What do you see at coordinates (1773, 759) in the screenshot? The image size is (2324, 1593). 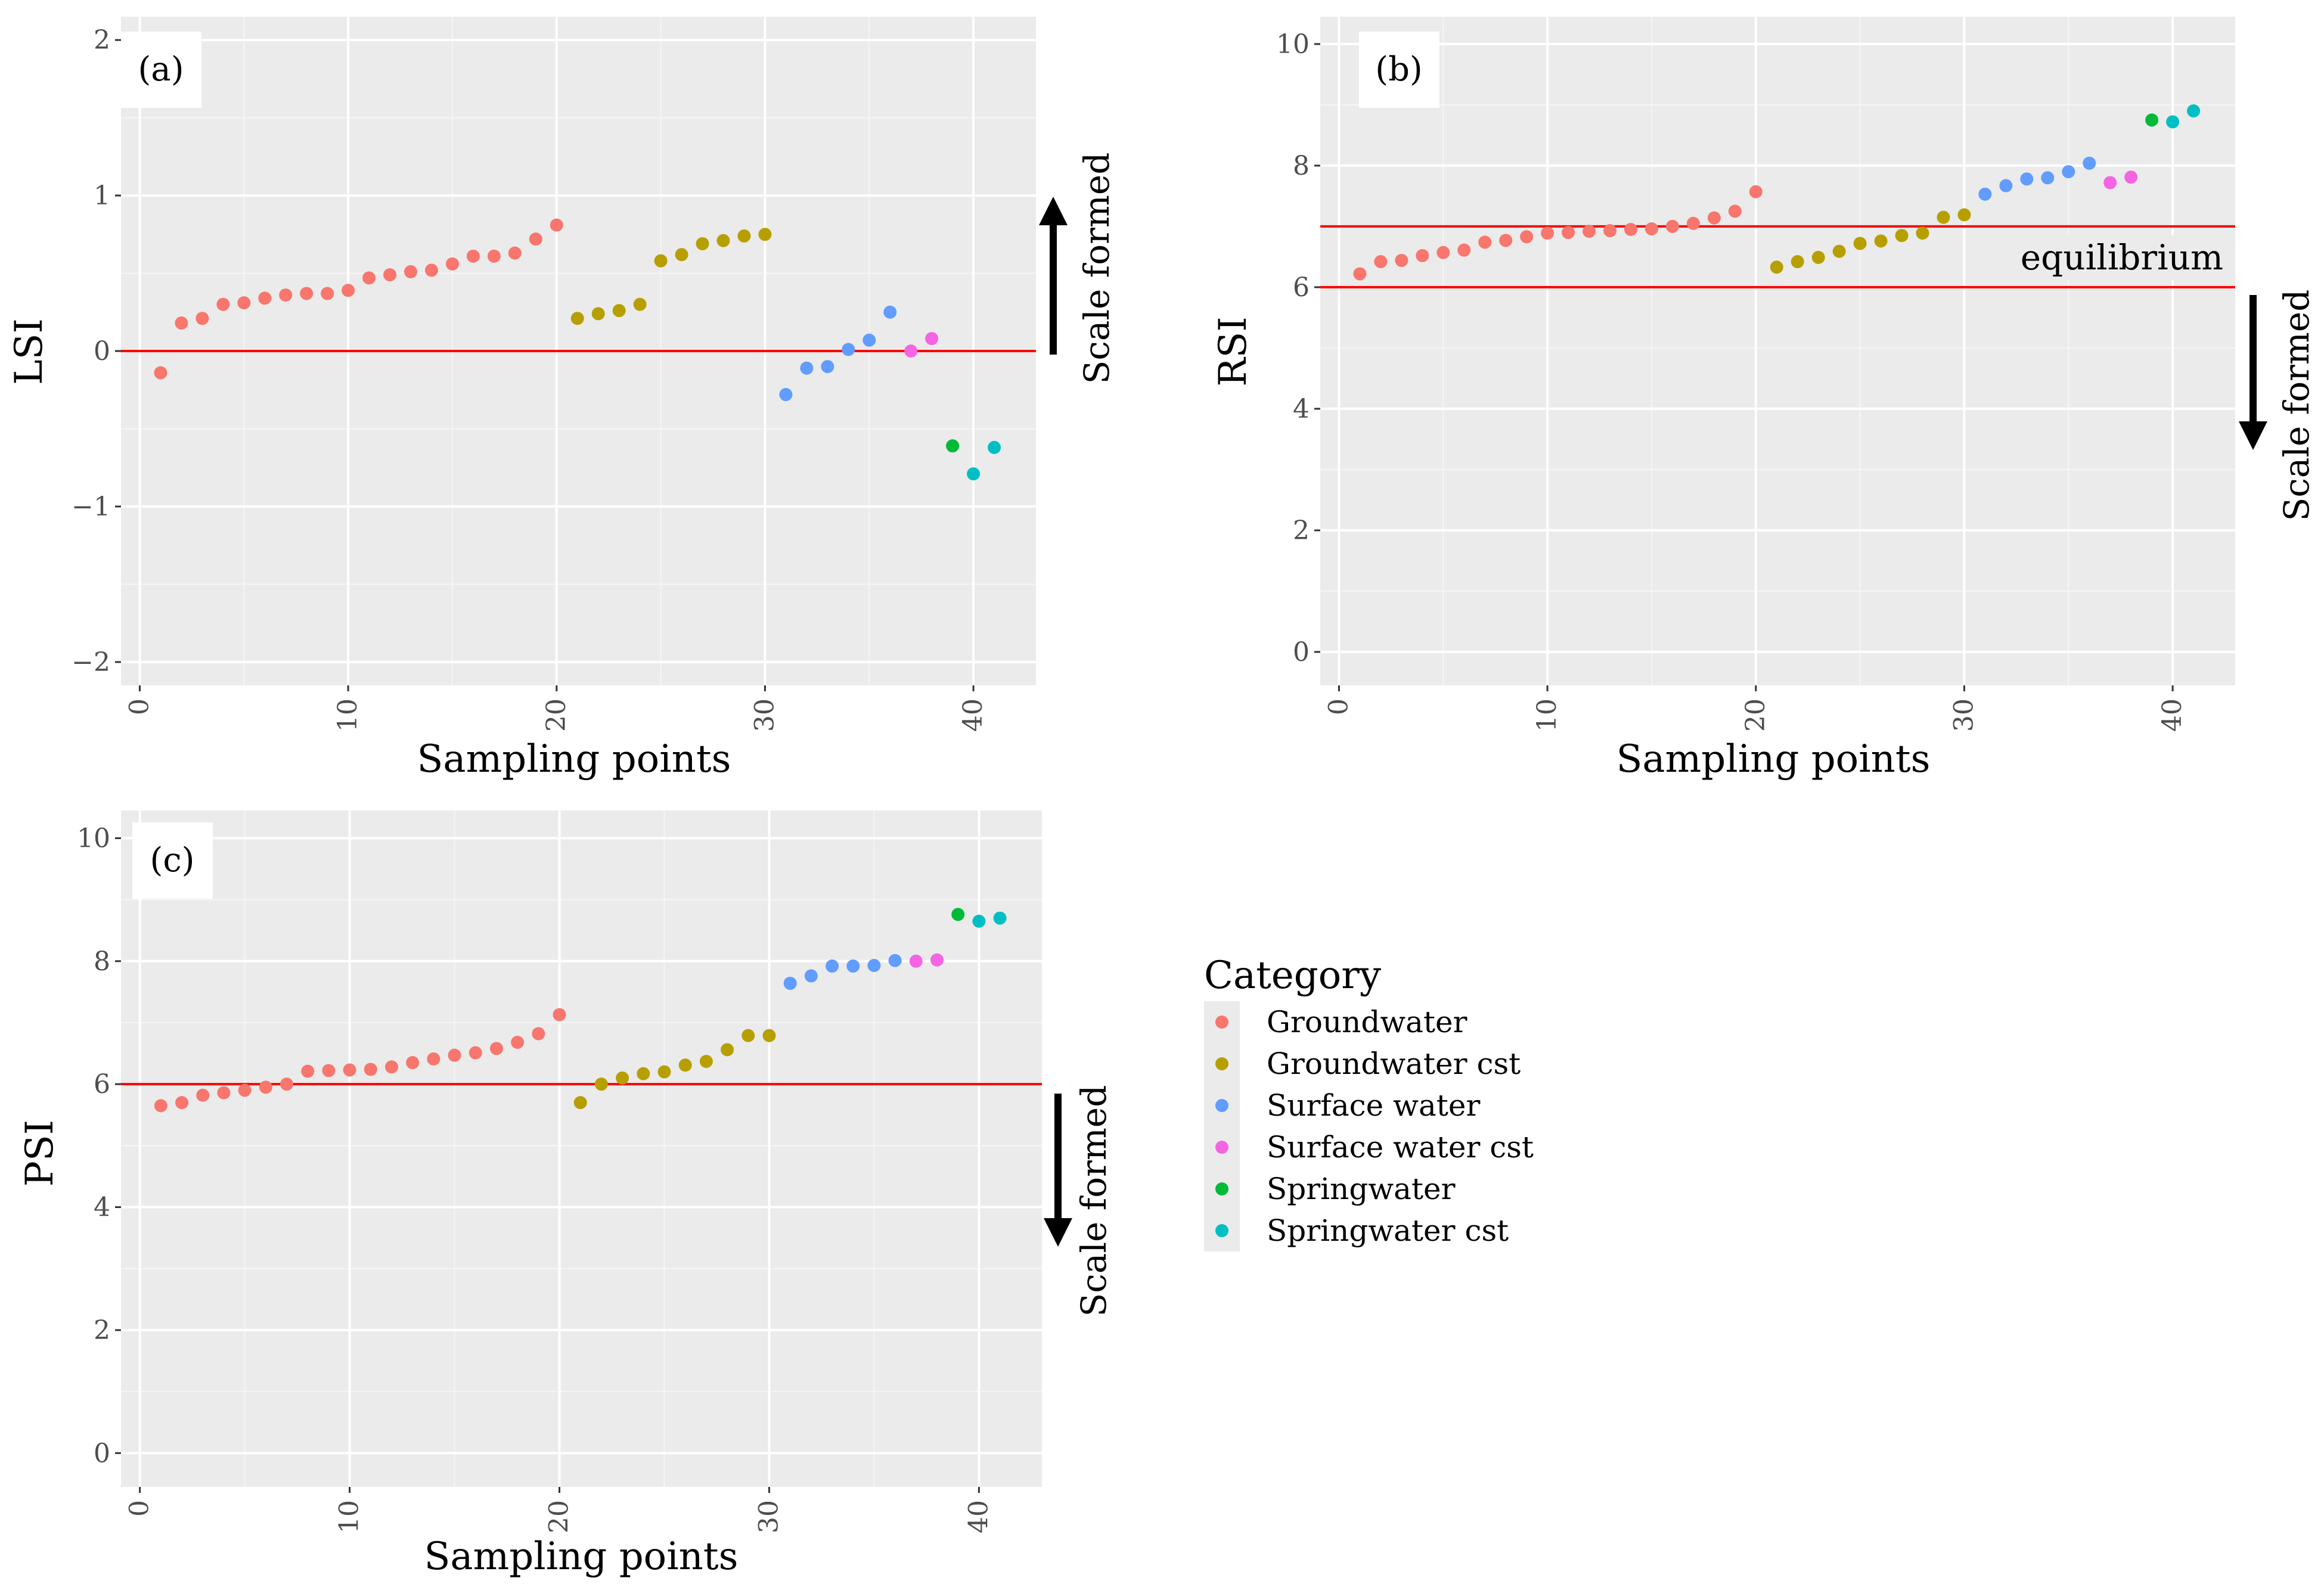 I see `panel-b-xlabel: Sampling points` at bounding box center [1773, 759].